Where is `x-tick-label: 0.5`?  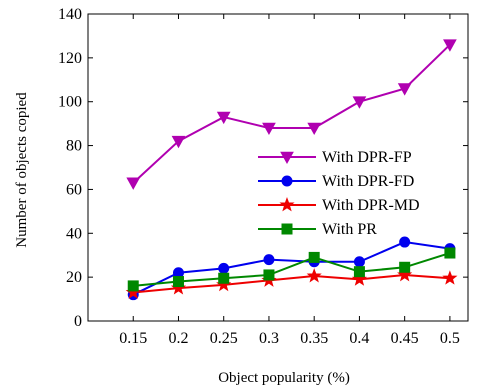
x-tick-label: 0.5 is located at coordinates (450, 338).